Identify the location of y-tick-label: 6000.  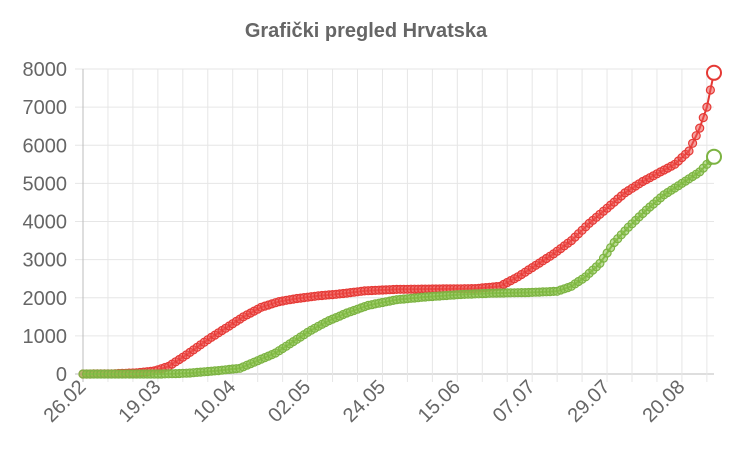
(45, 146).